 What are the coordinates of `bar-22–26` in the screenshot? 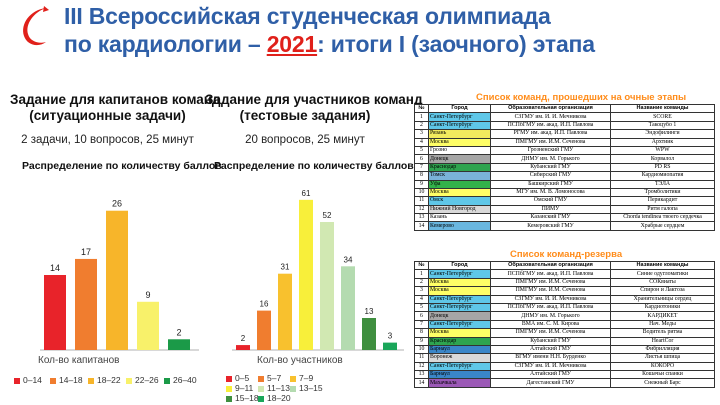 It's located at (148, 325).